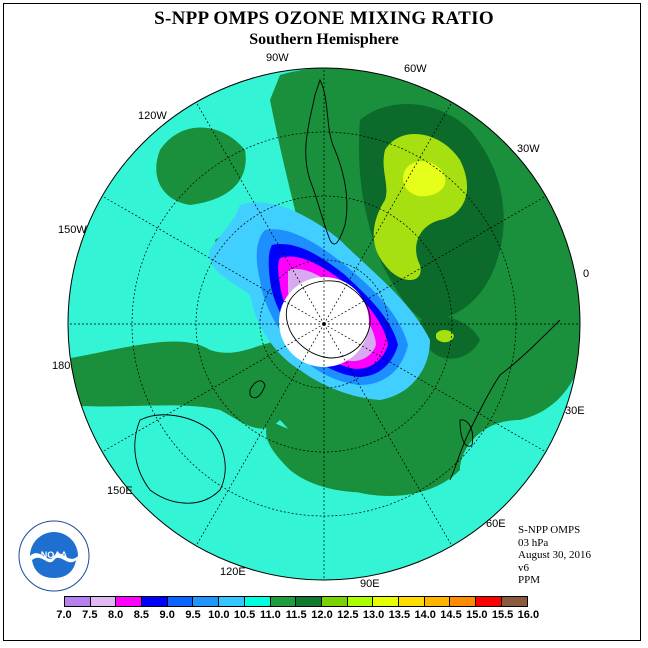  What do you see at coordinates (505, 400) in the screenshot?
I see `africa-coast` at bounding box center [505, 400].